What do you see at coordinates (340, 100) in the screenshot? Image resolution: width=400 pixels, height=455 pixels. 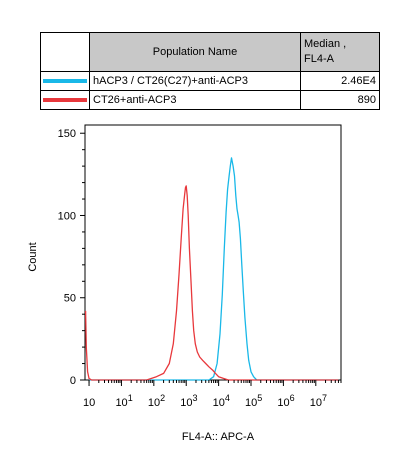 I see `legend-row-median: 890` at bounding box center [340, 100].